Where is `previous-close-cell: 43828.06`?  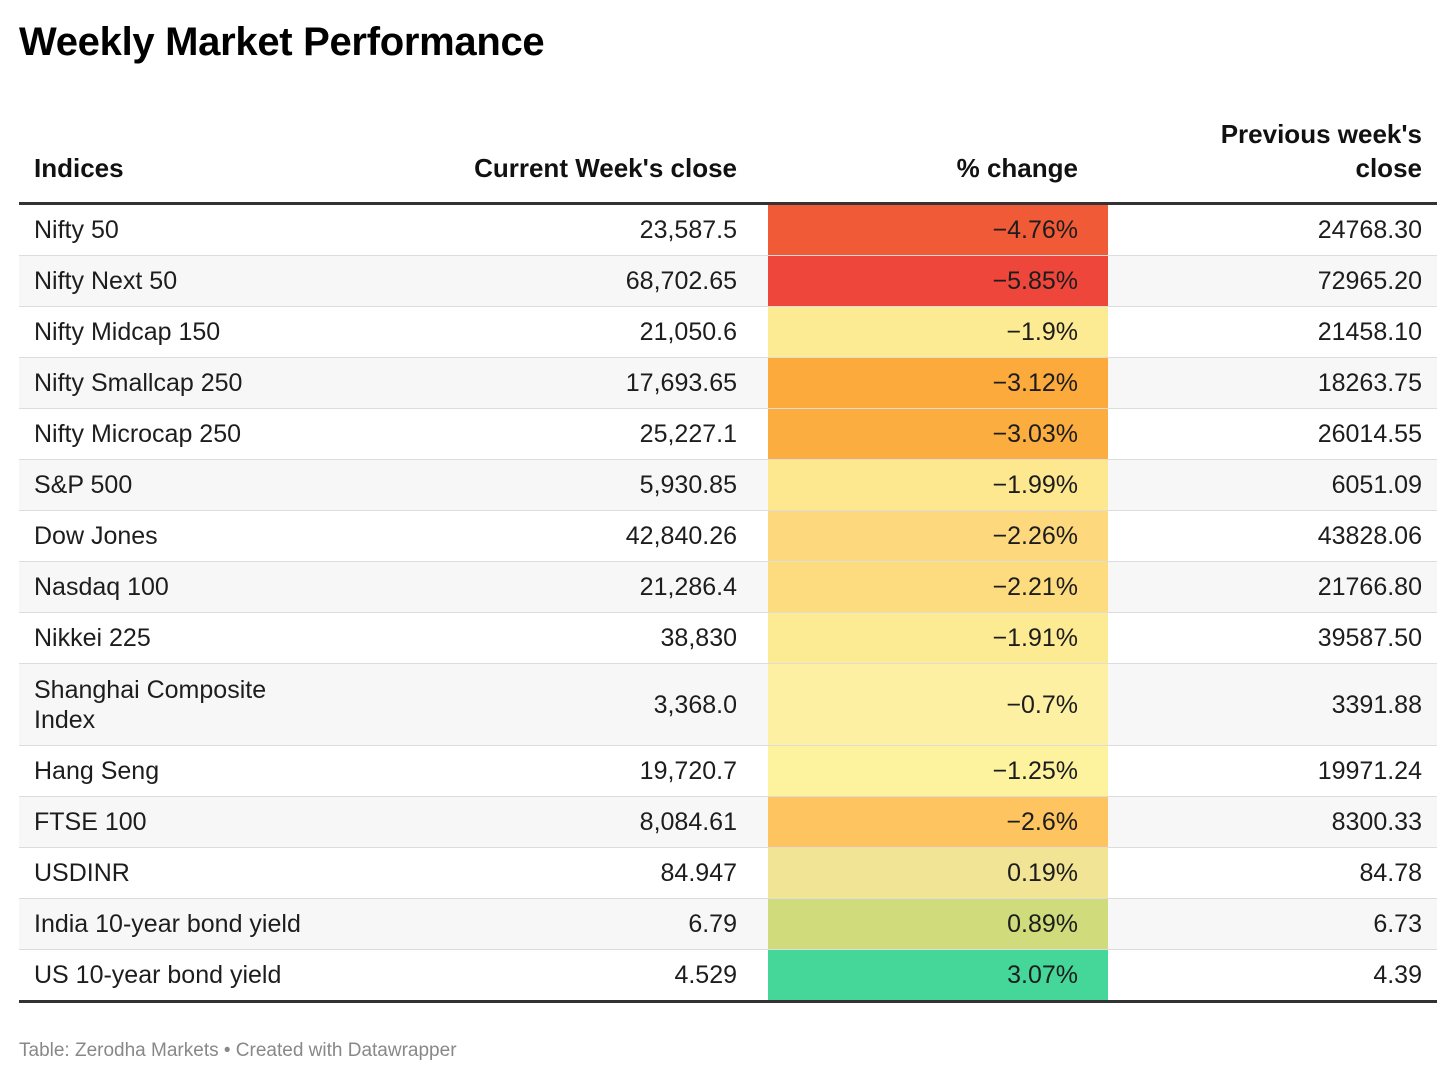
previous-close-cell: 43828.06 is located at coordinates (1369, 536).